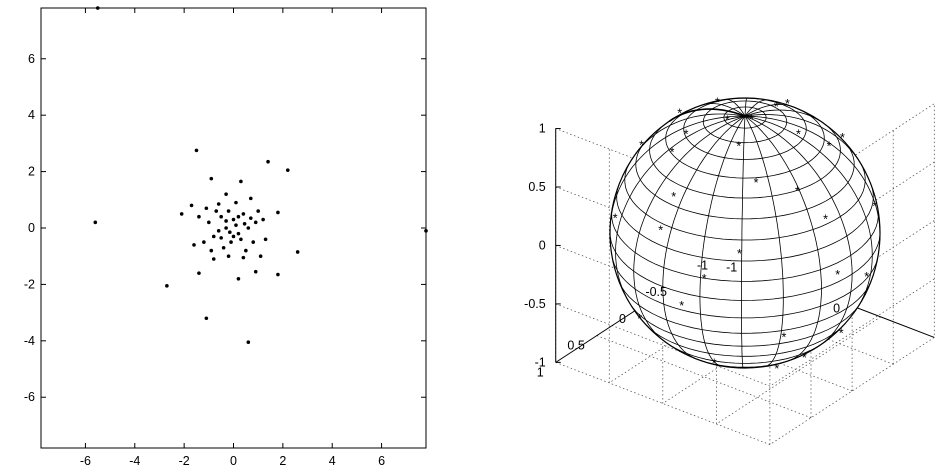  Describe the element at coordinates (535, 304) in the screenshot. I see `z-tick-label: -0.5` at that location.